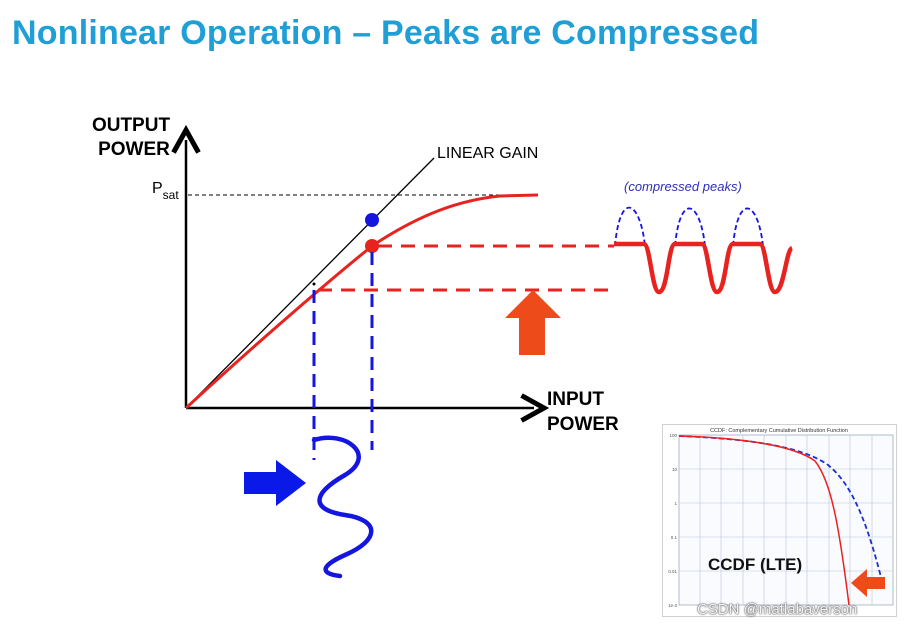 This screenshot has width=910, height=627. I want to click on ccdf-clipped-curve, so click(764, 520).